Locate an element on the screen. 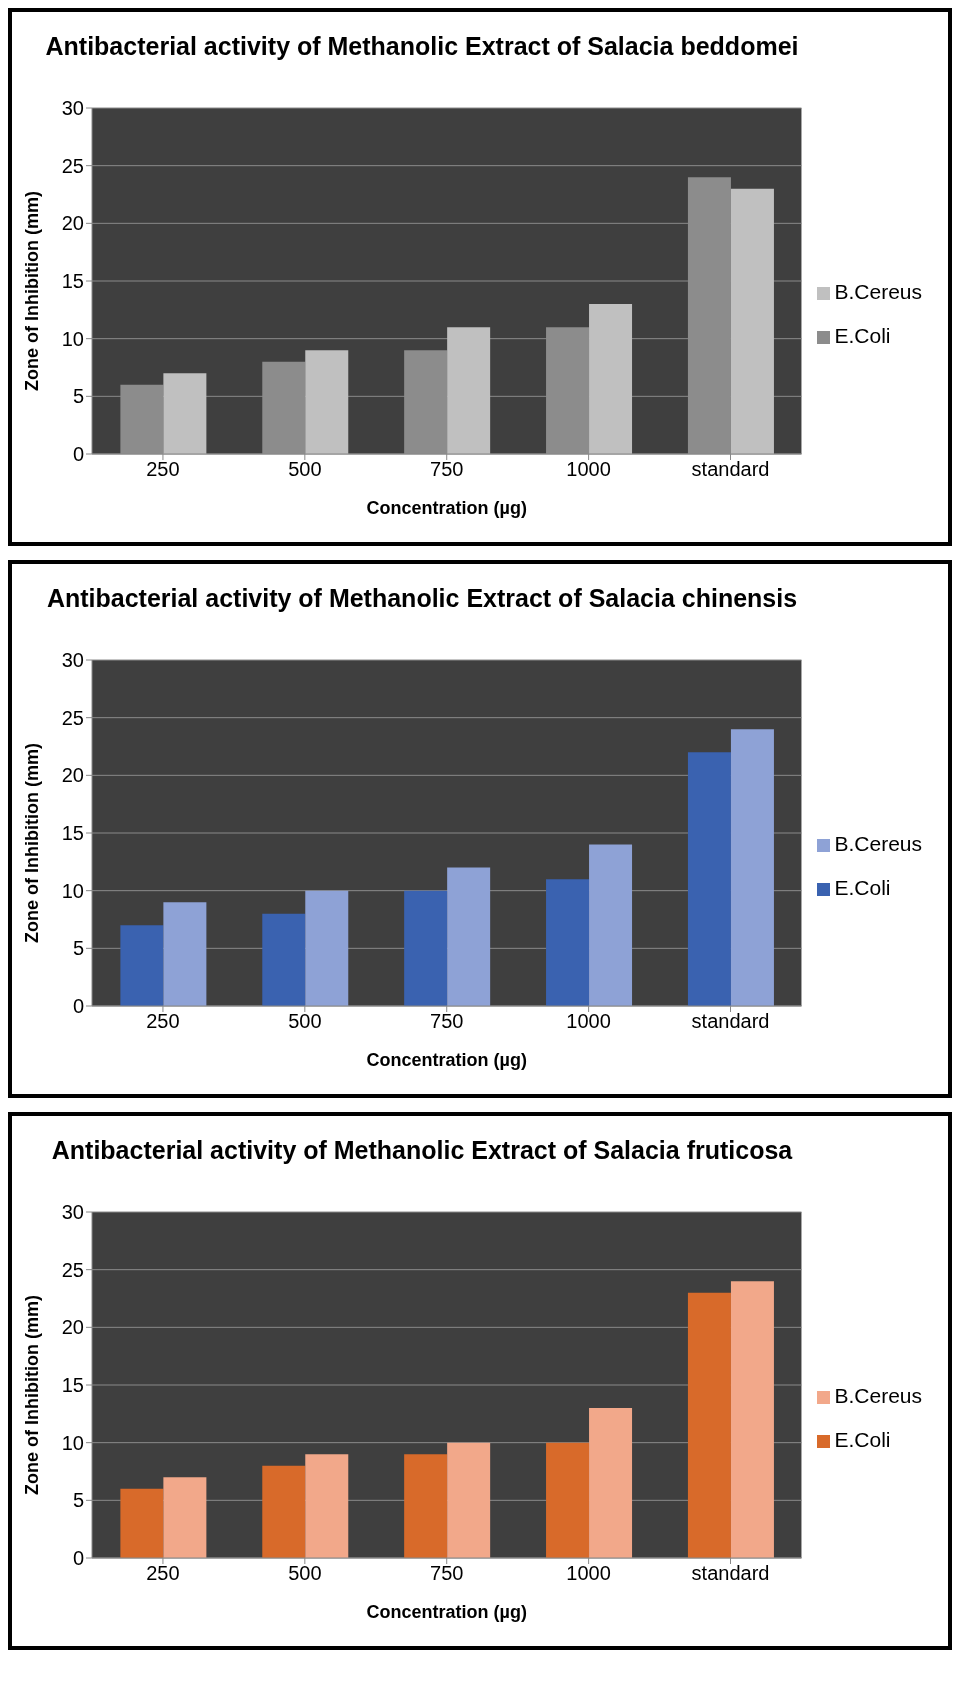  chart-title: Antibacterial activity of Methanolic Extract of Salacia beddomei is located at coordinates (422, 46).